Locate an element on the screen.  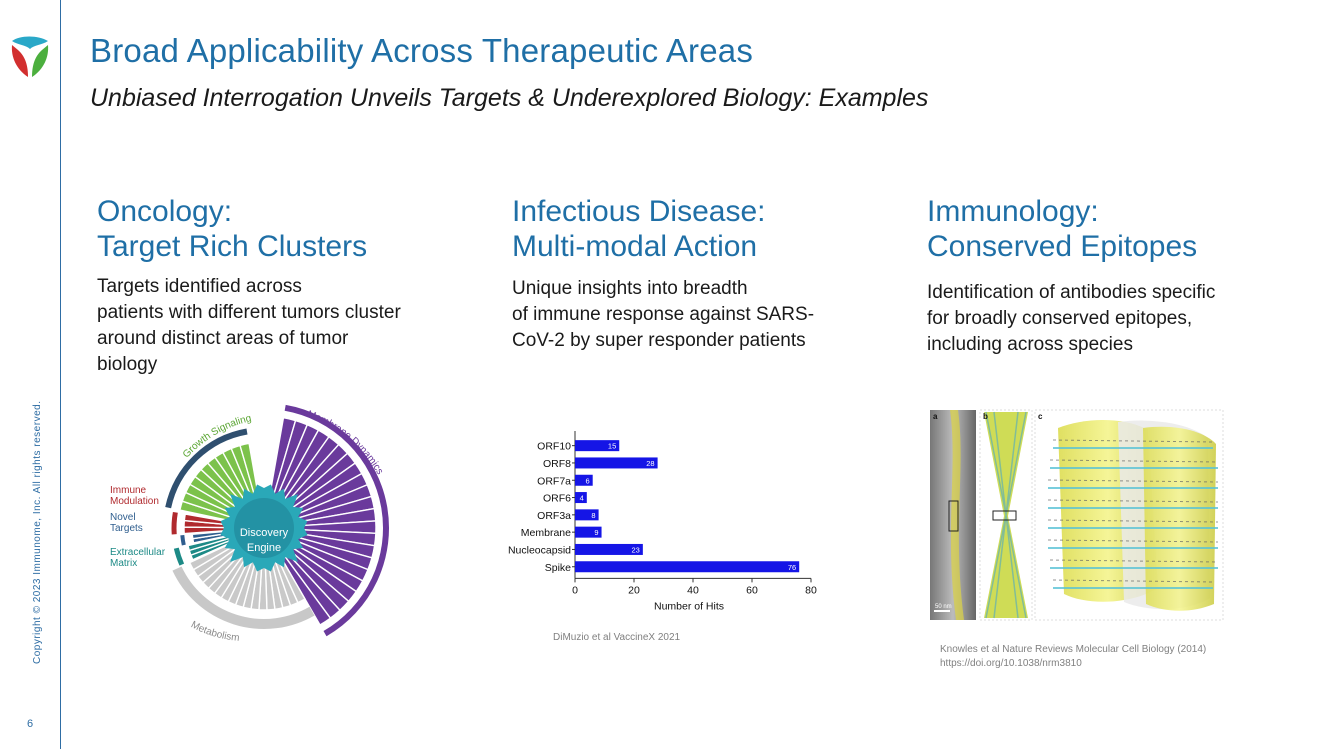
amyloid-fibril-figure: 50 nm a b c is located at coordinates (1077, 515).